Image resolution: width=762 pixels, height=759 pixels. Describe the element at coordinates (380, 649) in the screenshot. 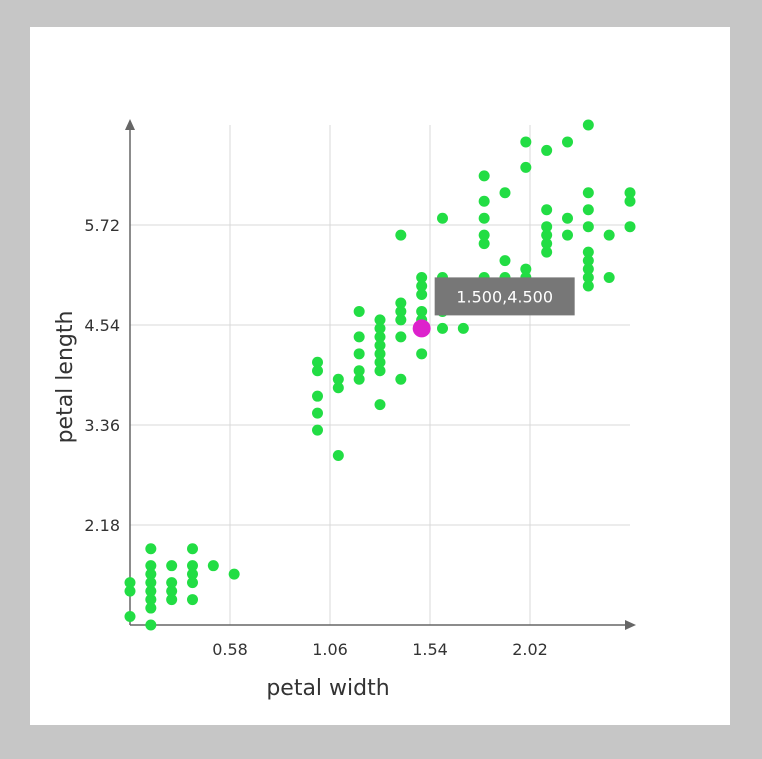

I see `x-tick-labels: 0.58 1.06 1.54 2.02` at that location.